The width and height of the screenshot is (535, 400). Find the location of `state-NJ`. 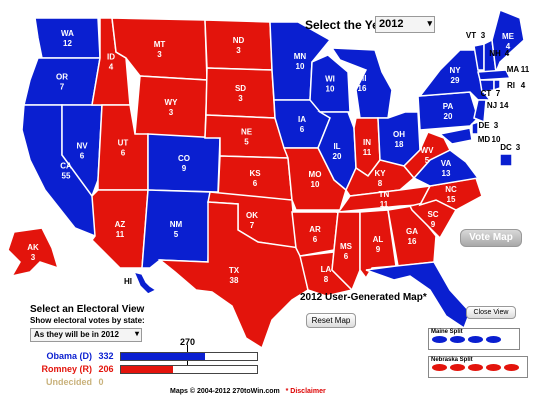

state-NJ is located at coordinates (480, 111).